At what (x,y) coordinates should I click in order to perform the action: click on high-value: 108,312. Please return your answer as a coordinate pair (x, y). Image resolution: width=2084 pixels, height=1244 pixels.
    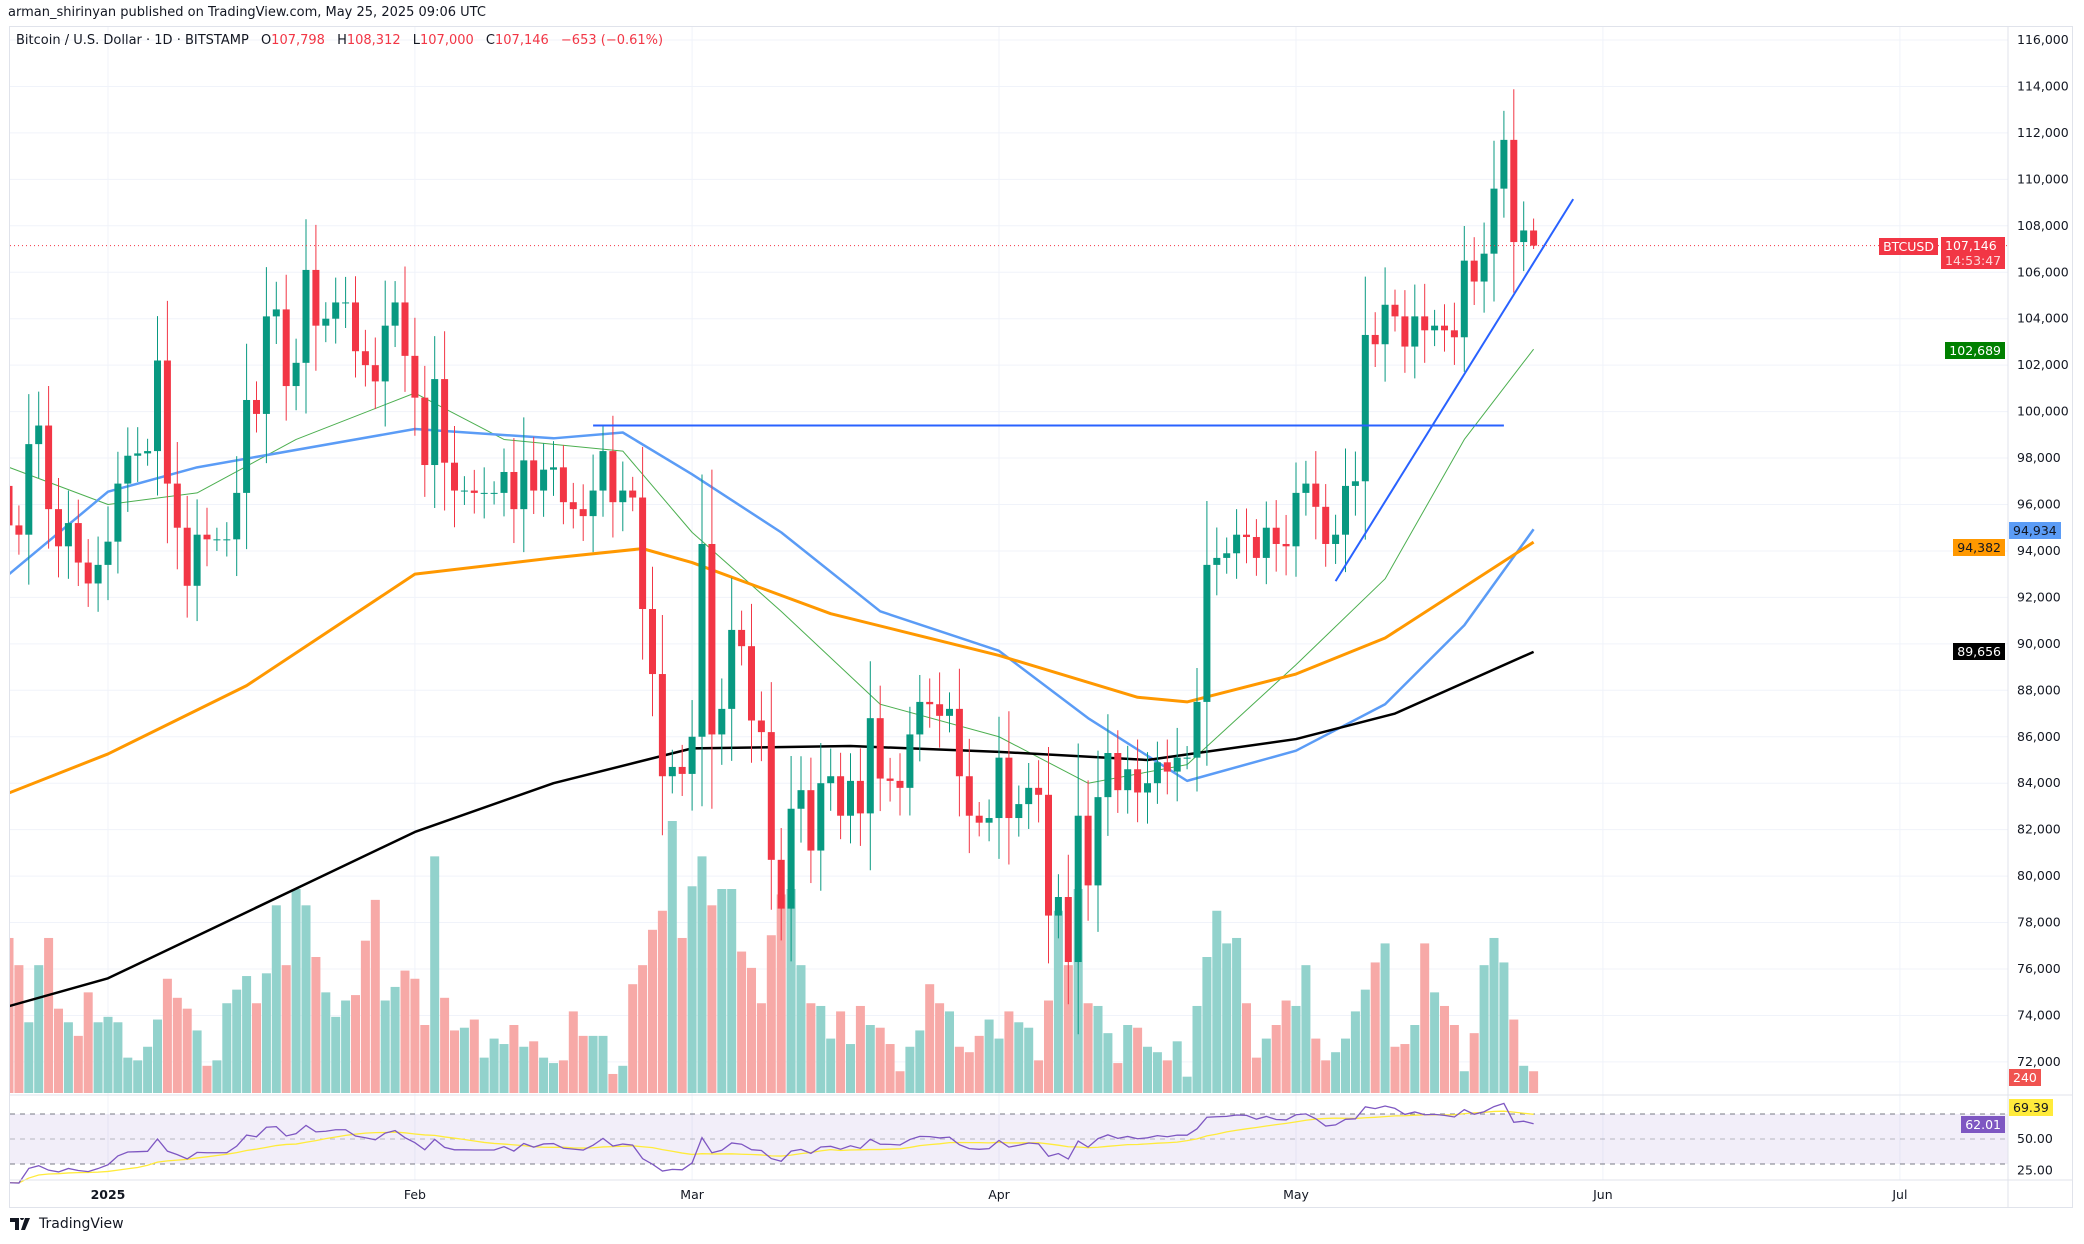
    Looking at the image, I should click on (373, 40).